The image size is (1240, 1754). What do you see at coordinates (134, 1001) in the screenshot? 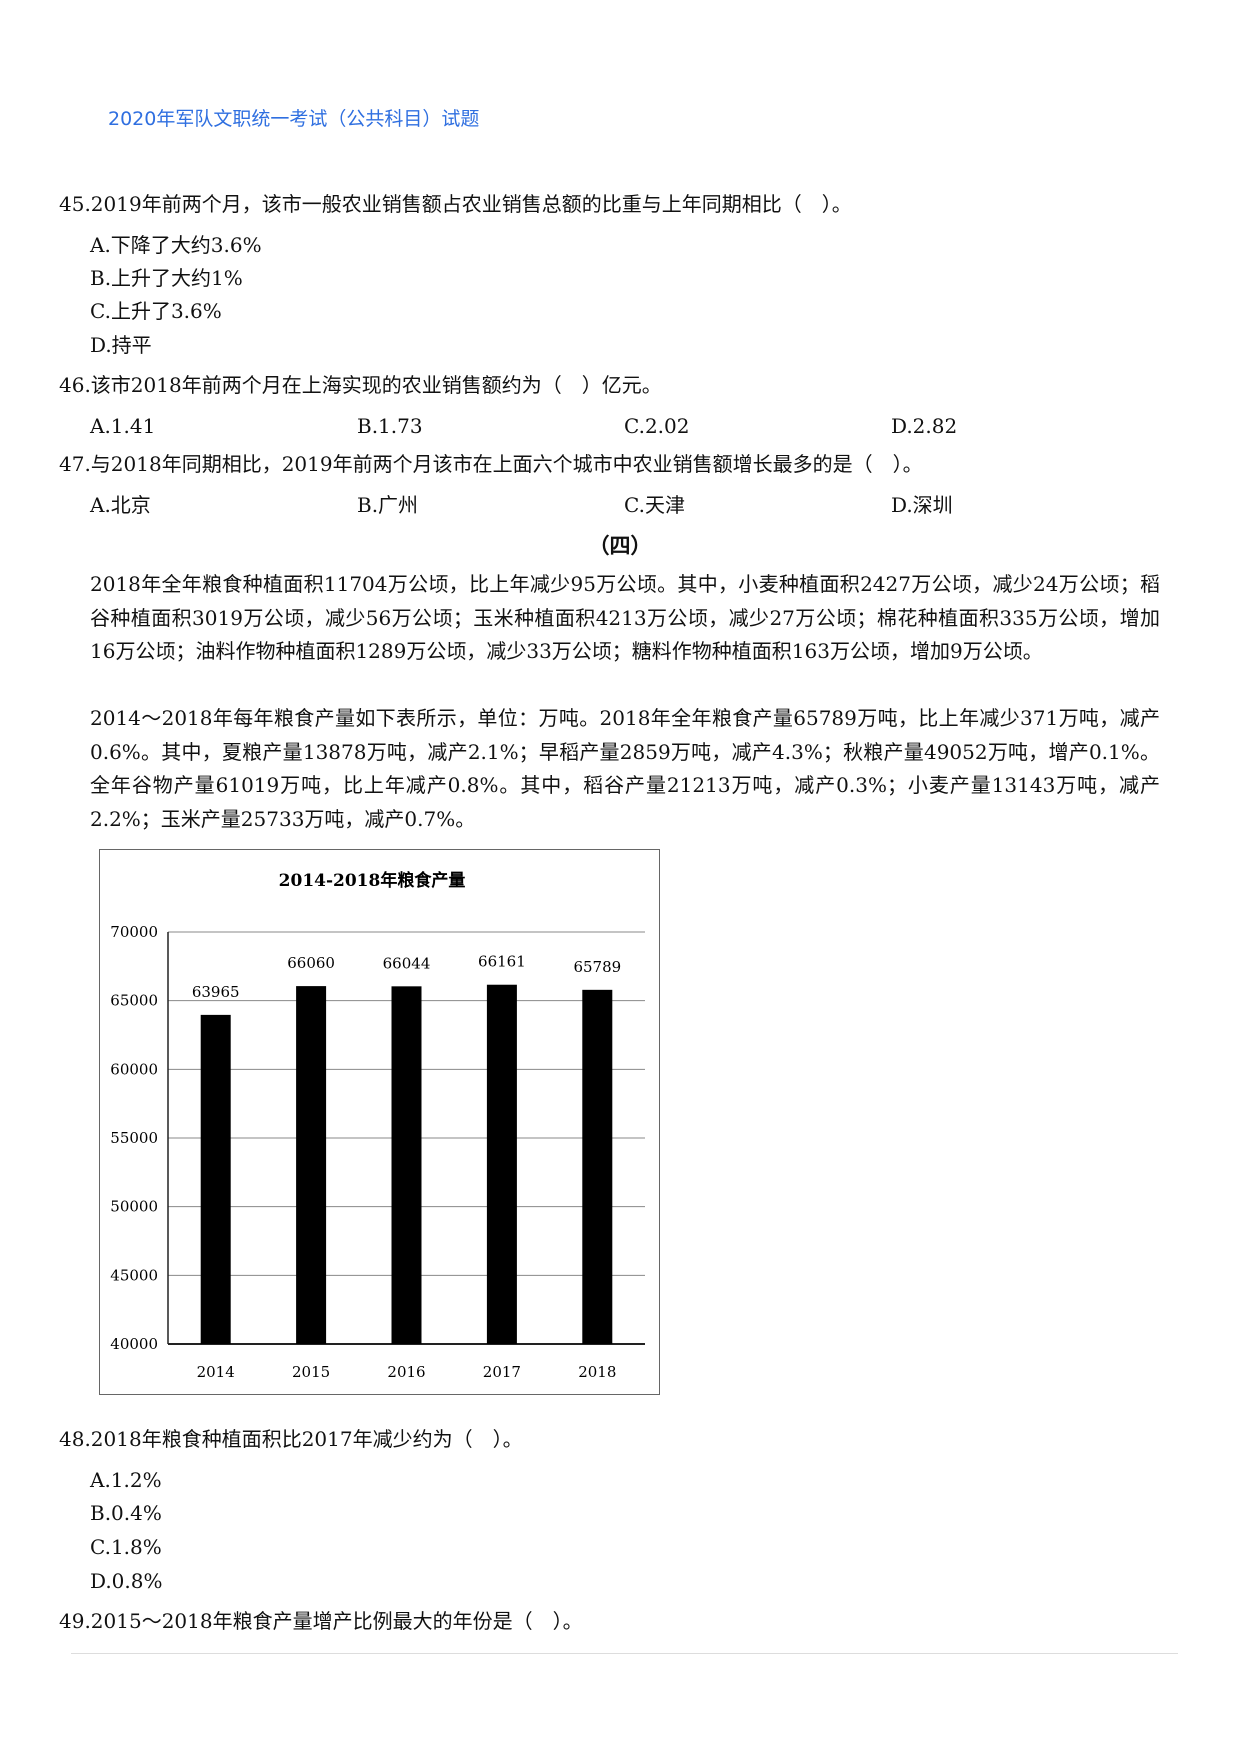
I see `y-tick-label: 65000` at bounding box center [134, 1001].